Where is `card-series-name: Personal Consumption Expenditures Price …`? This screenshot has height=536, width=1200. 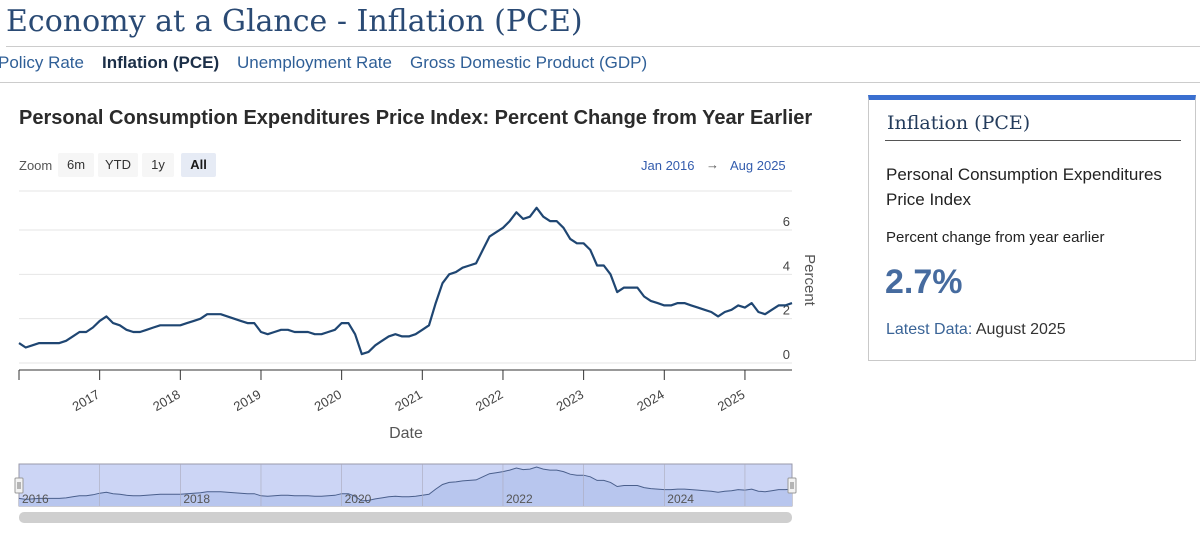 card-series-name: Personal Consumption Expenditures Price … is located at coordinates (1024, 187).